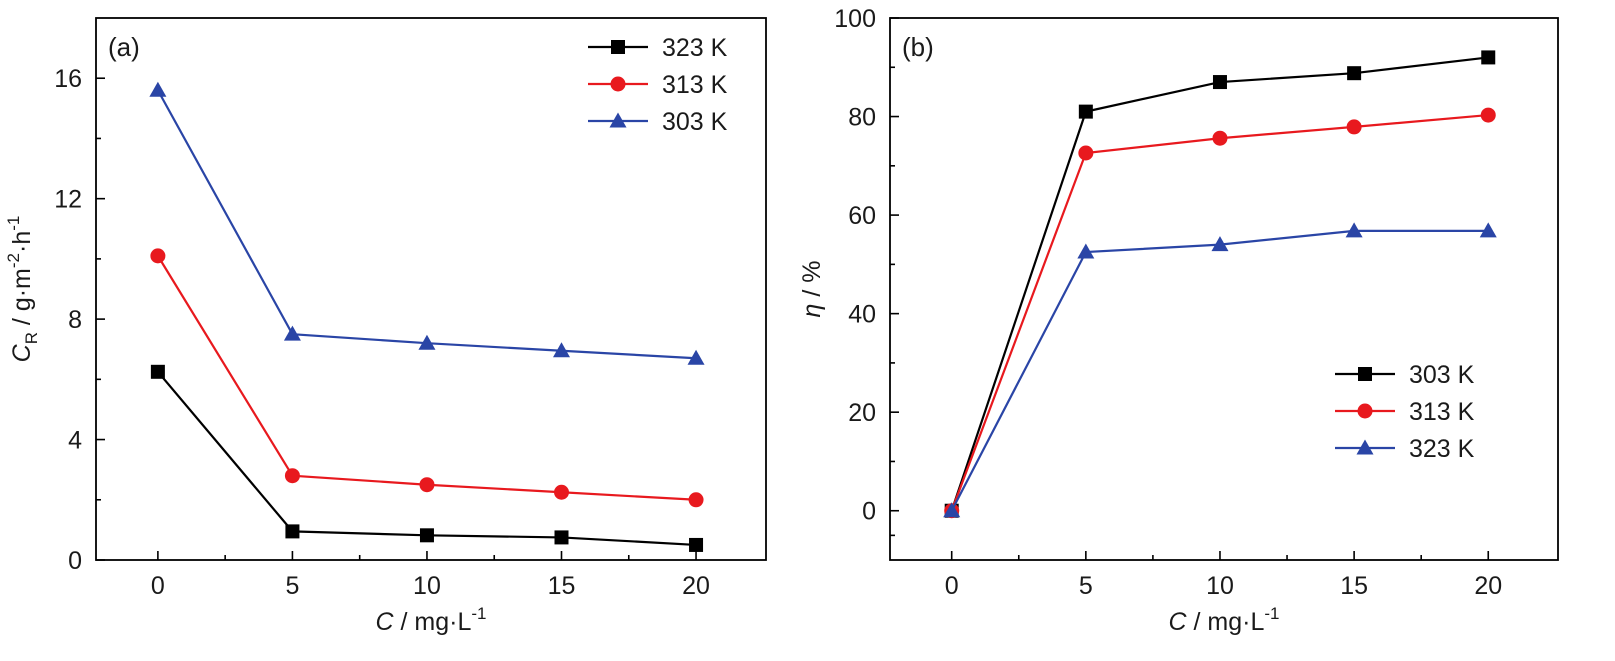  Describe the element at coordinates (68, 200) in the screenshot. I see `chart-a-y-tick-label: 12` at that location.